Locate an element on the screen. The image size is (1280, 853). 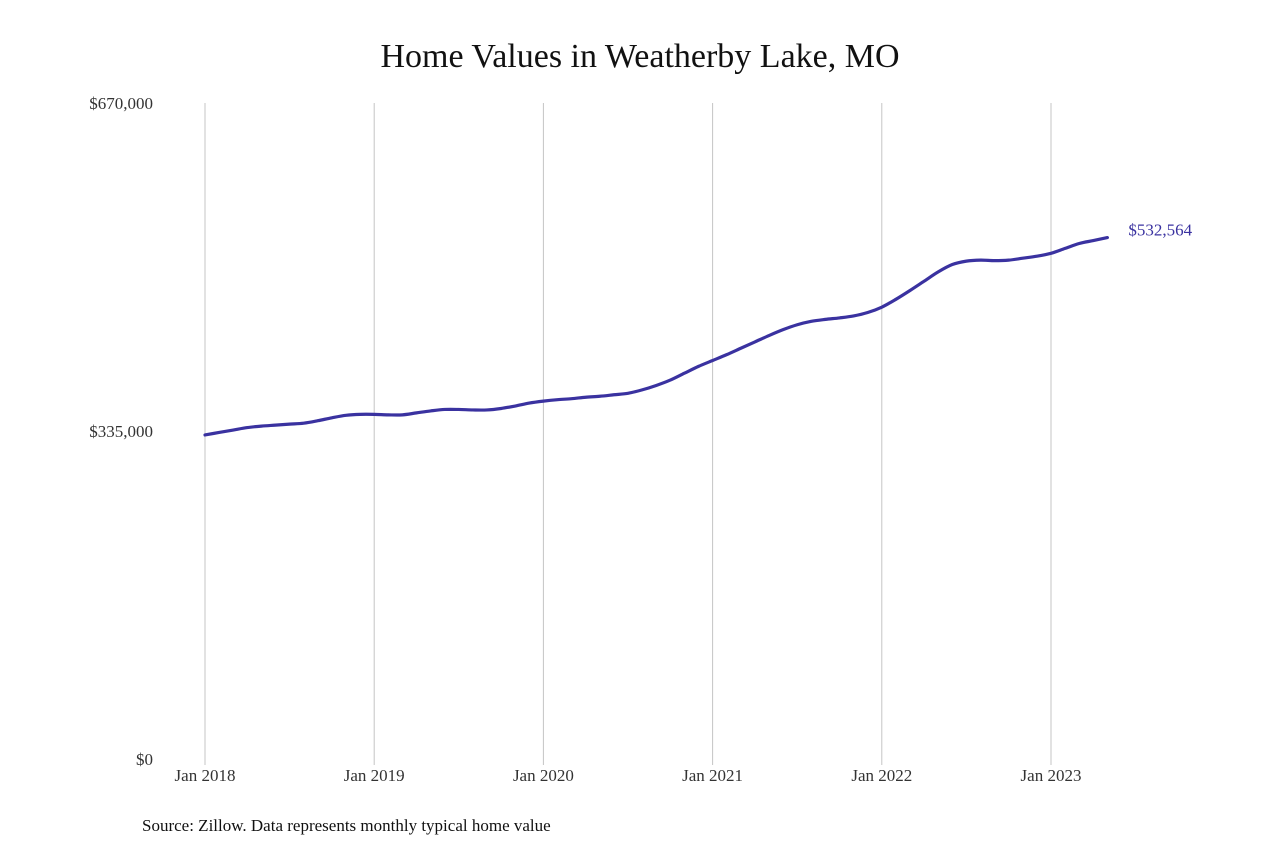
chart-title: Home Values in Weatherby Lake, MO is located at coordinates (640, 56).